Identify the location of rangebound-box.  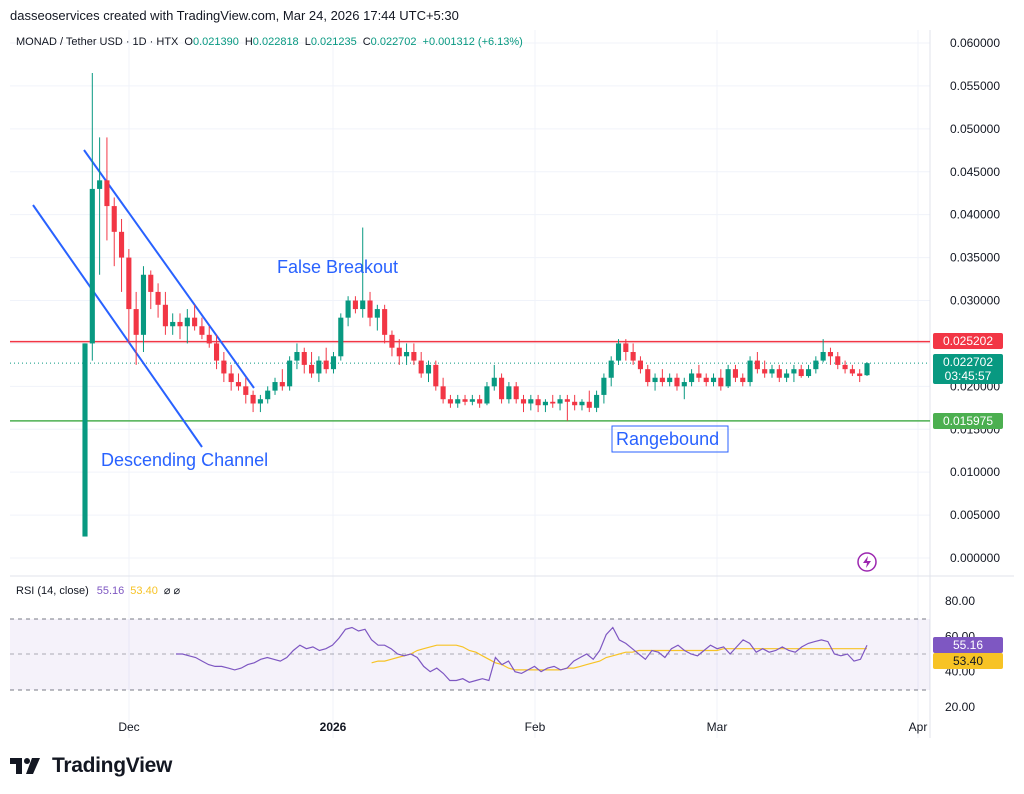
(670, 439).